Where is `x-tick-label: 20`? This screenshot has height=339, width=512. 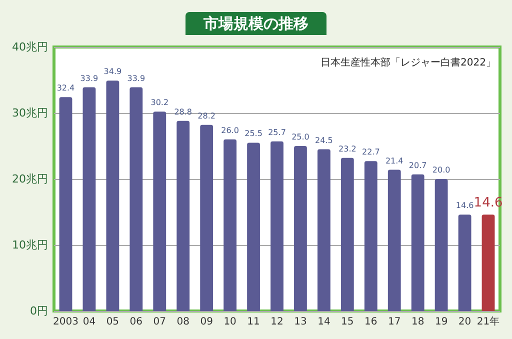 x-tick-label: 20 is located at coordinates (465, 322).